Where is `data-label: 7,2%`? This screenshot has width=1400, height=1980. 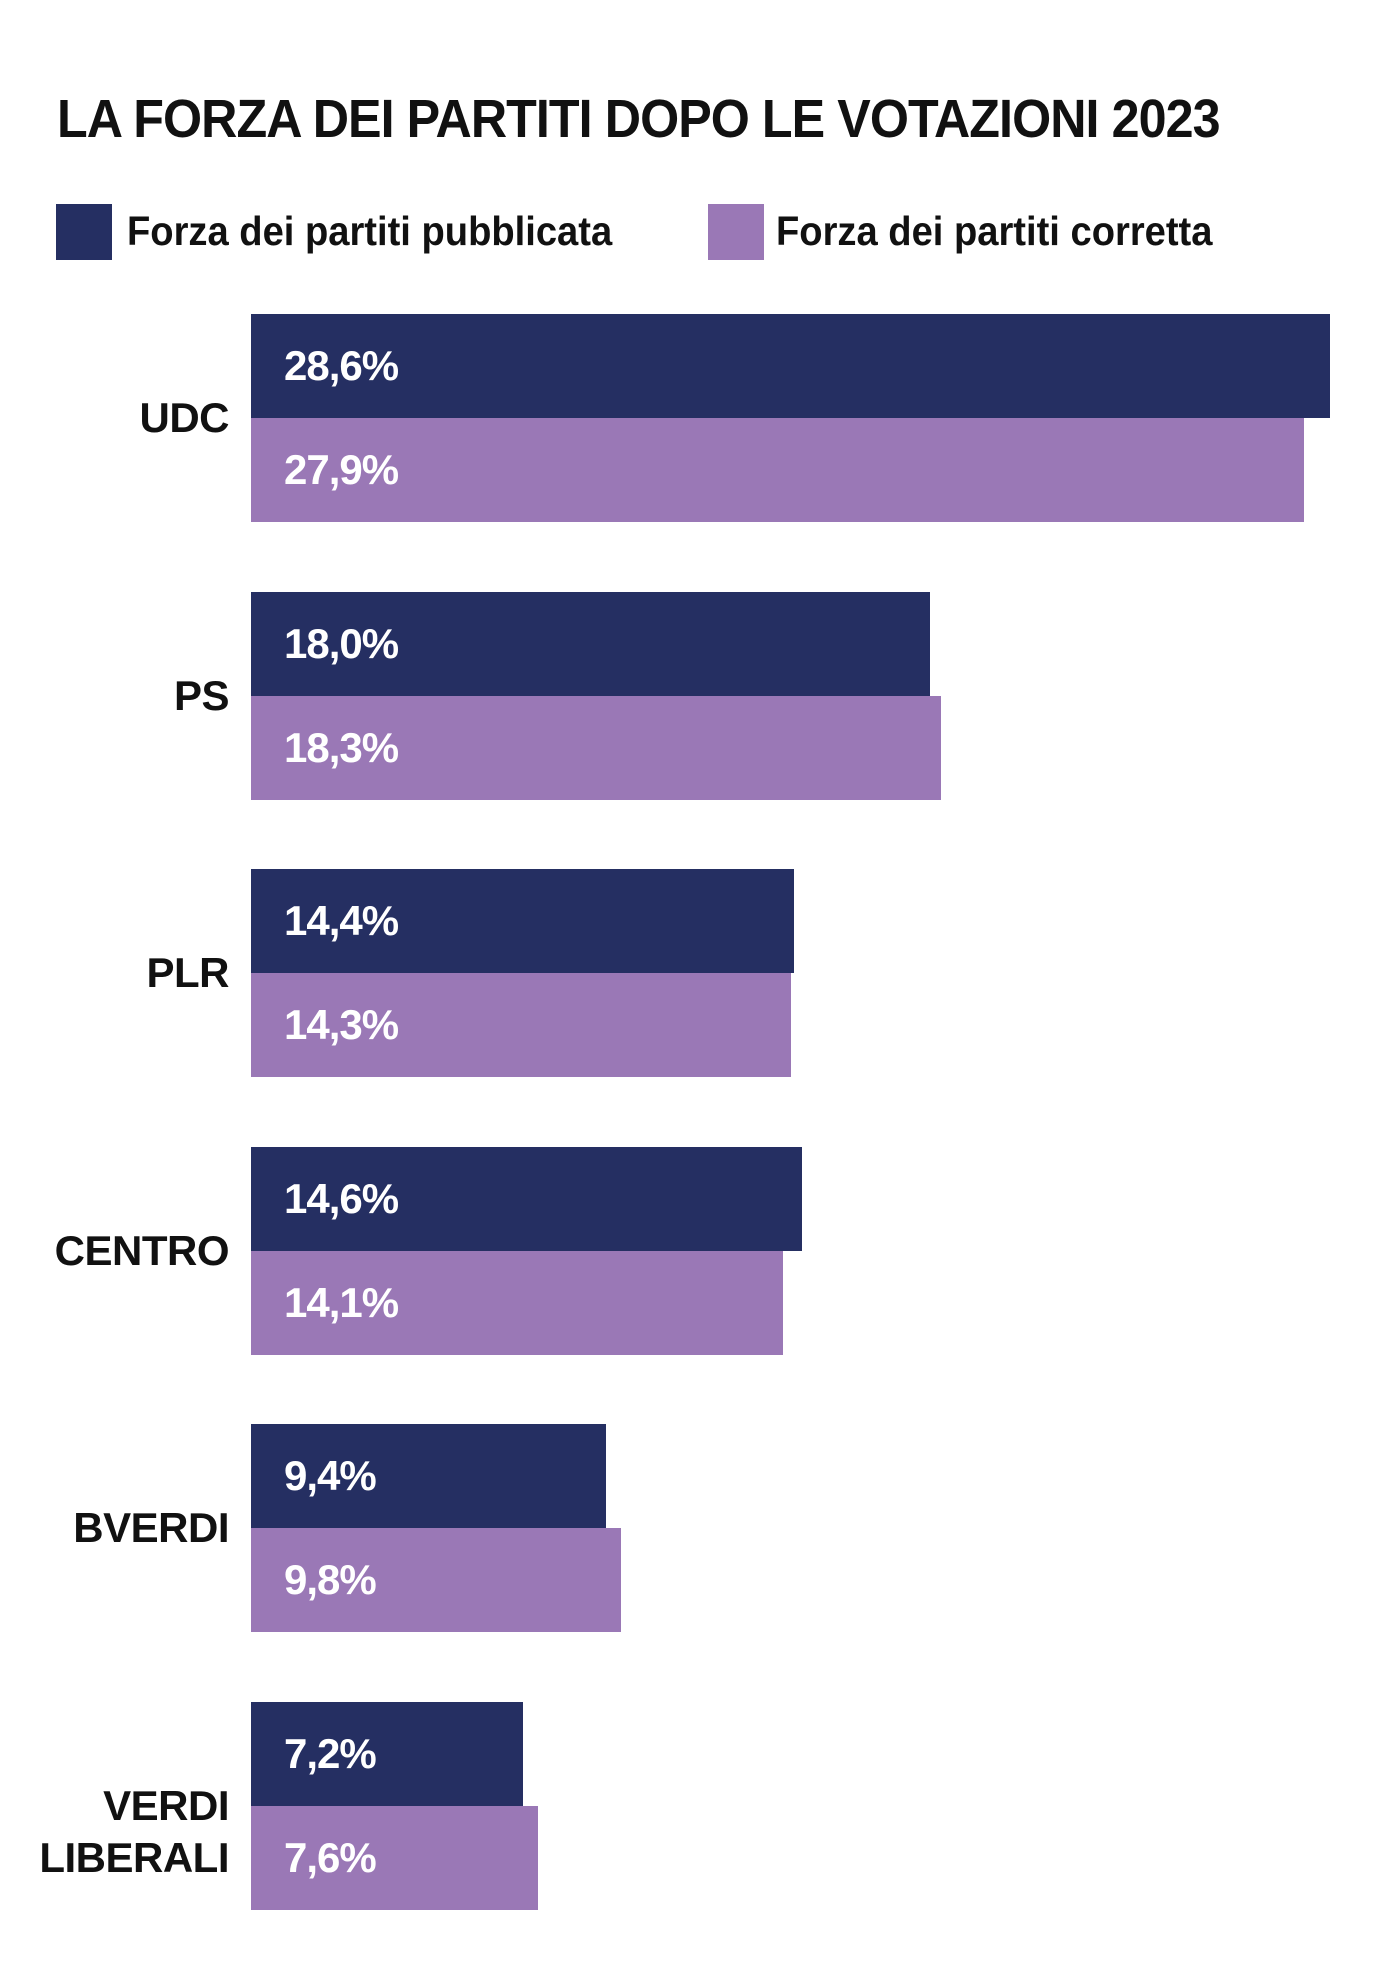
data-label: 7,2% is located at coordinates (330, 1753).